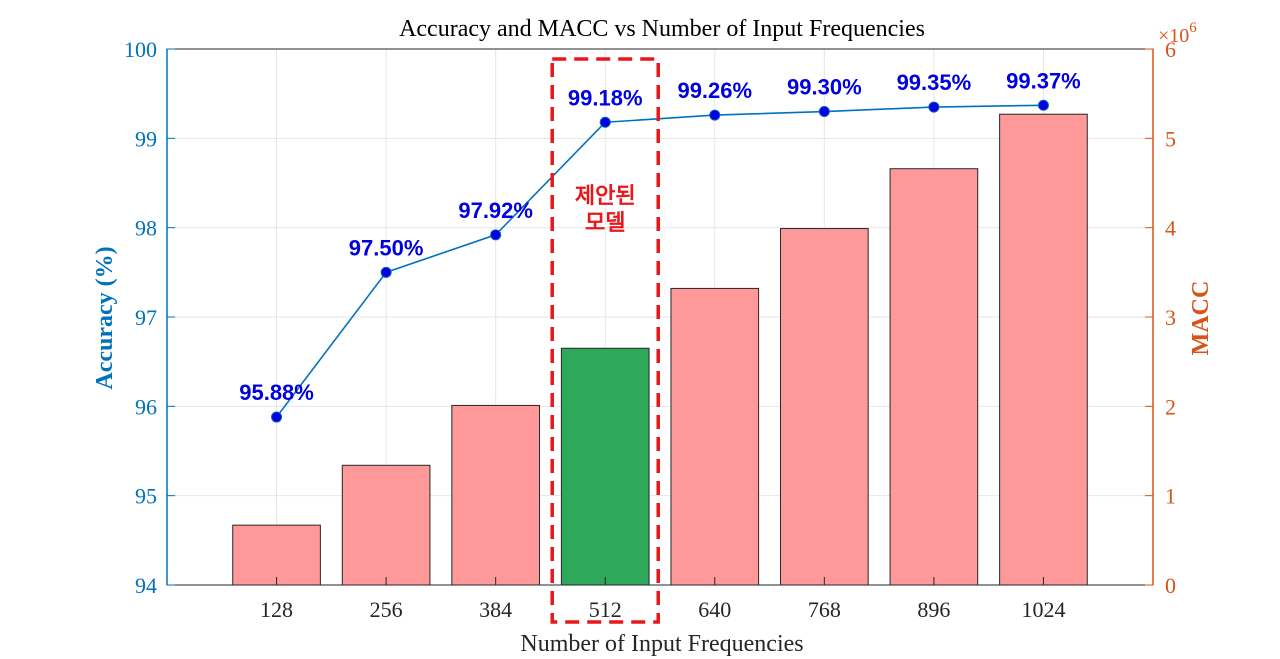 This screenshot has width=1280, height=659. What do you see at coordinates (1170, 317) in the screenshot?
I see `right-tick-label: 3` at bounding box center [1170, 317].